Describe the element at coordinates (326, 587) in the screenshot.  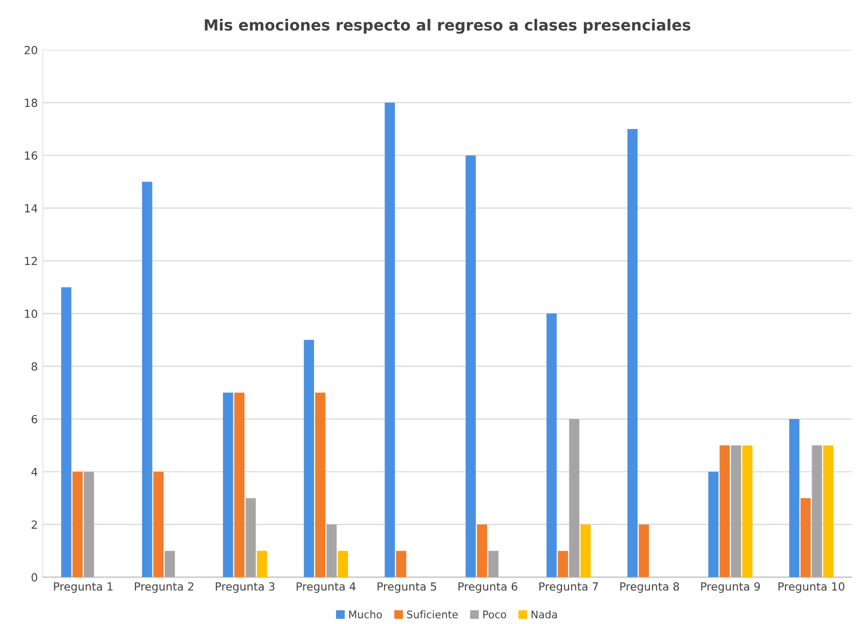
I see `x-tick-label: Pregunta 4` at that location.